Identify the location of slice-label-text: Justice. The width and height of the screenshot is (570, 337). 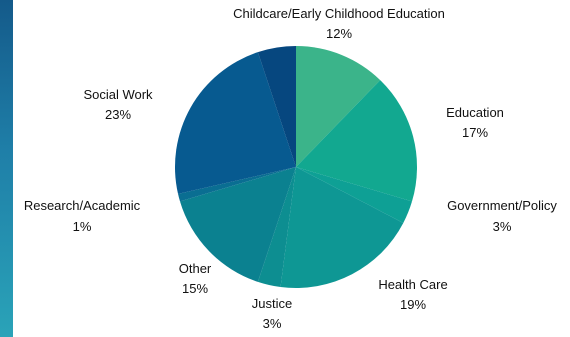
(272, 303).